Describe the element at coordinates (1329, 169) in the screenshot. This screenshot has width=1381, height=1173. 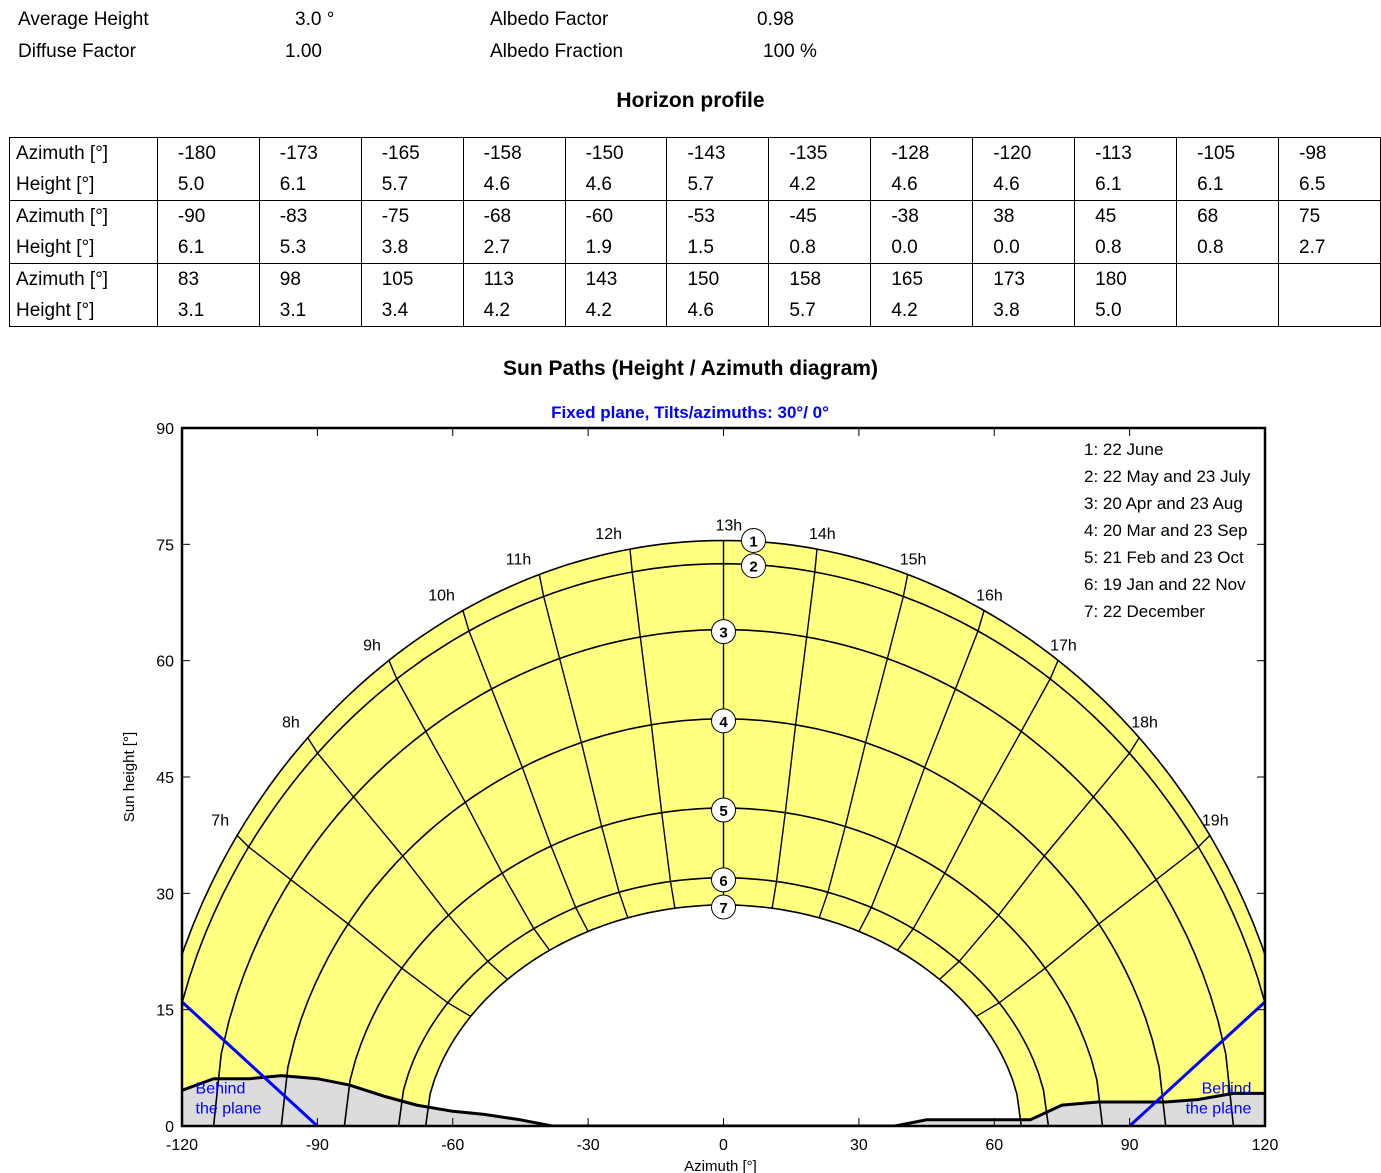
I see `horizon-cell: -98 6.5` at that location.